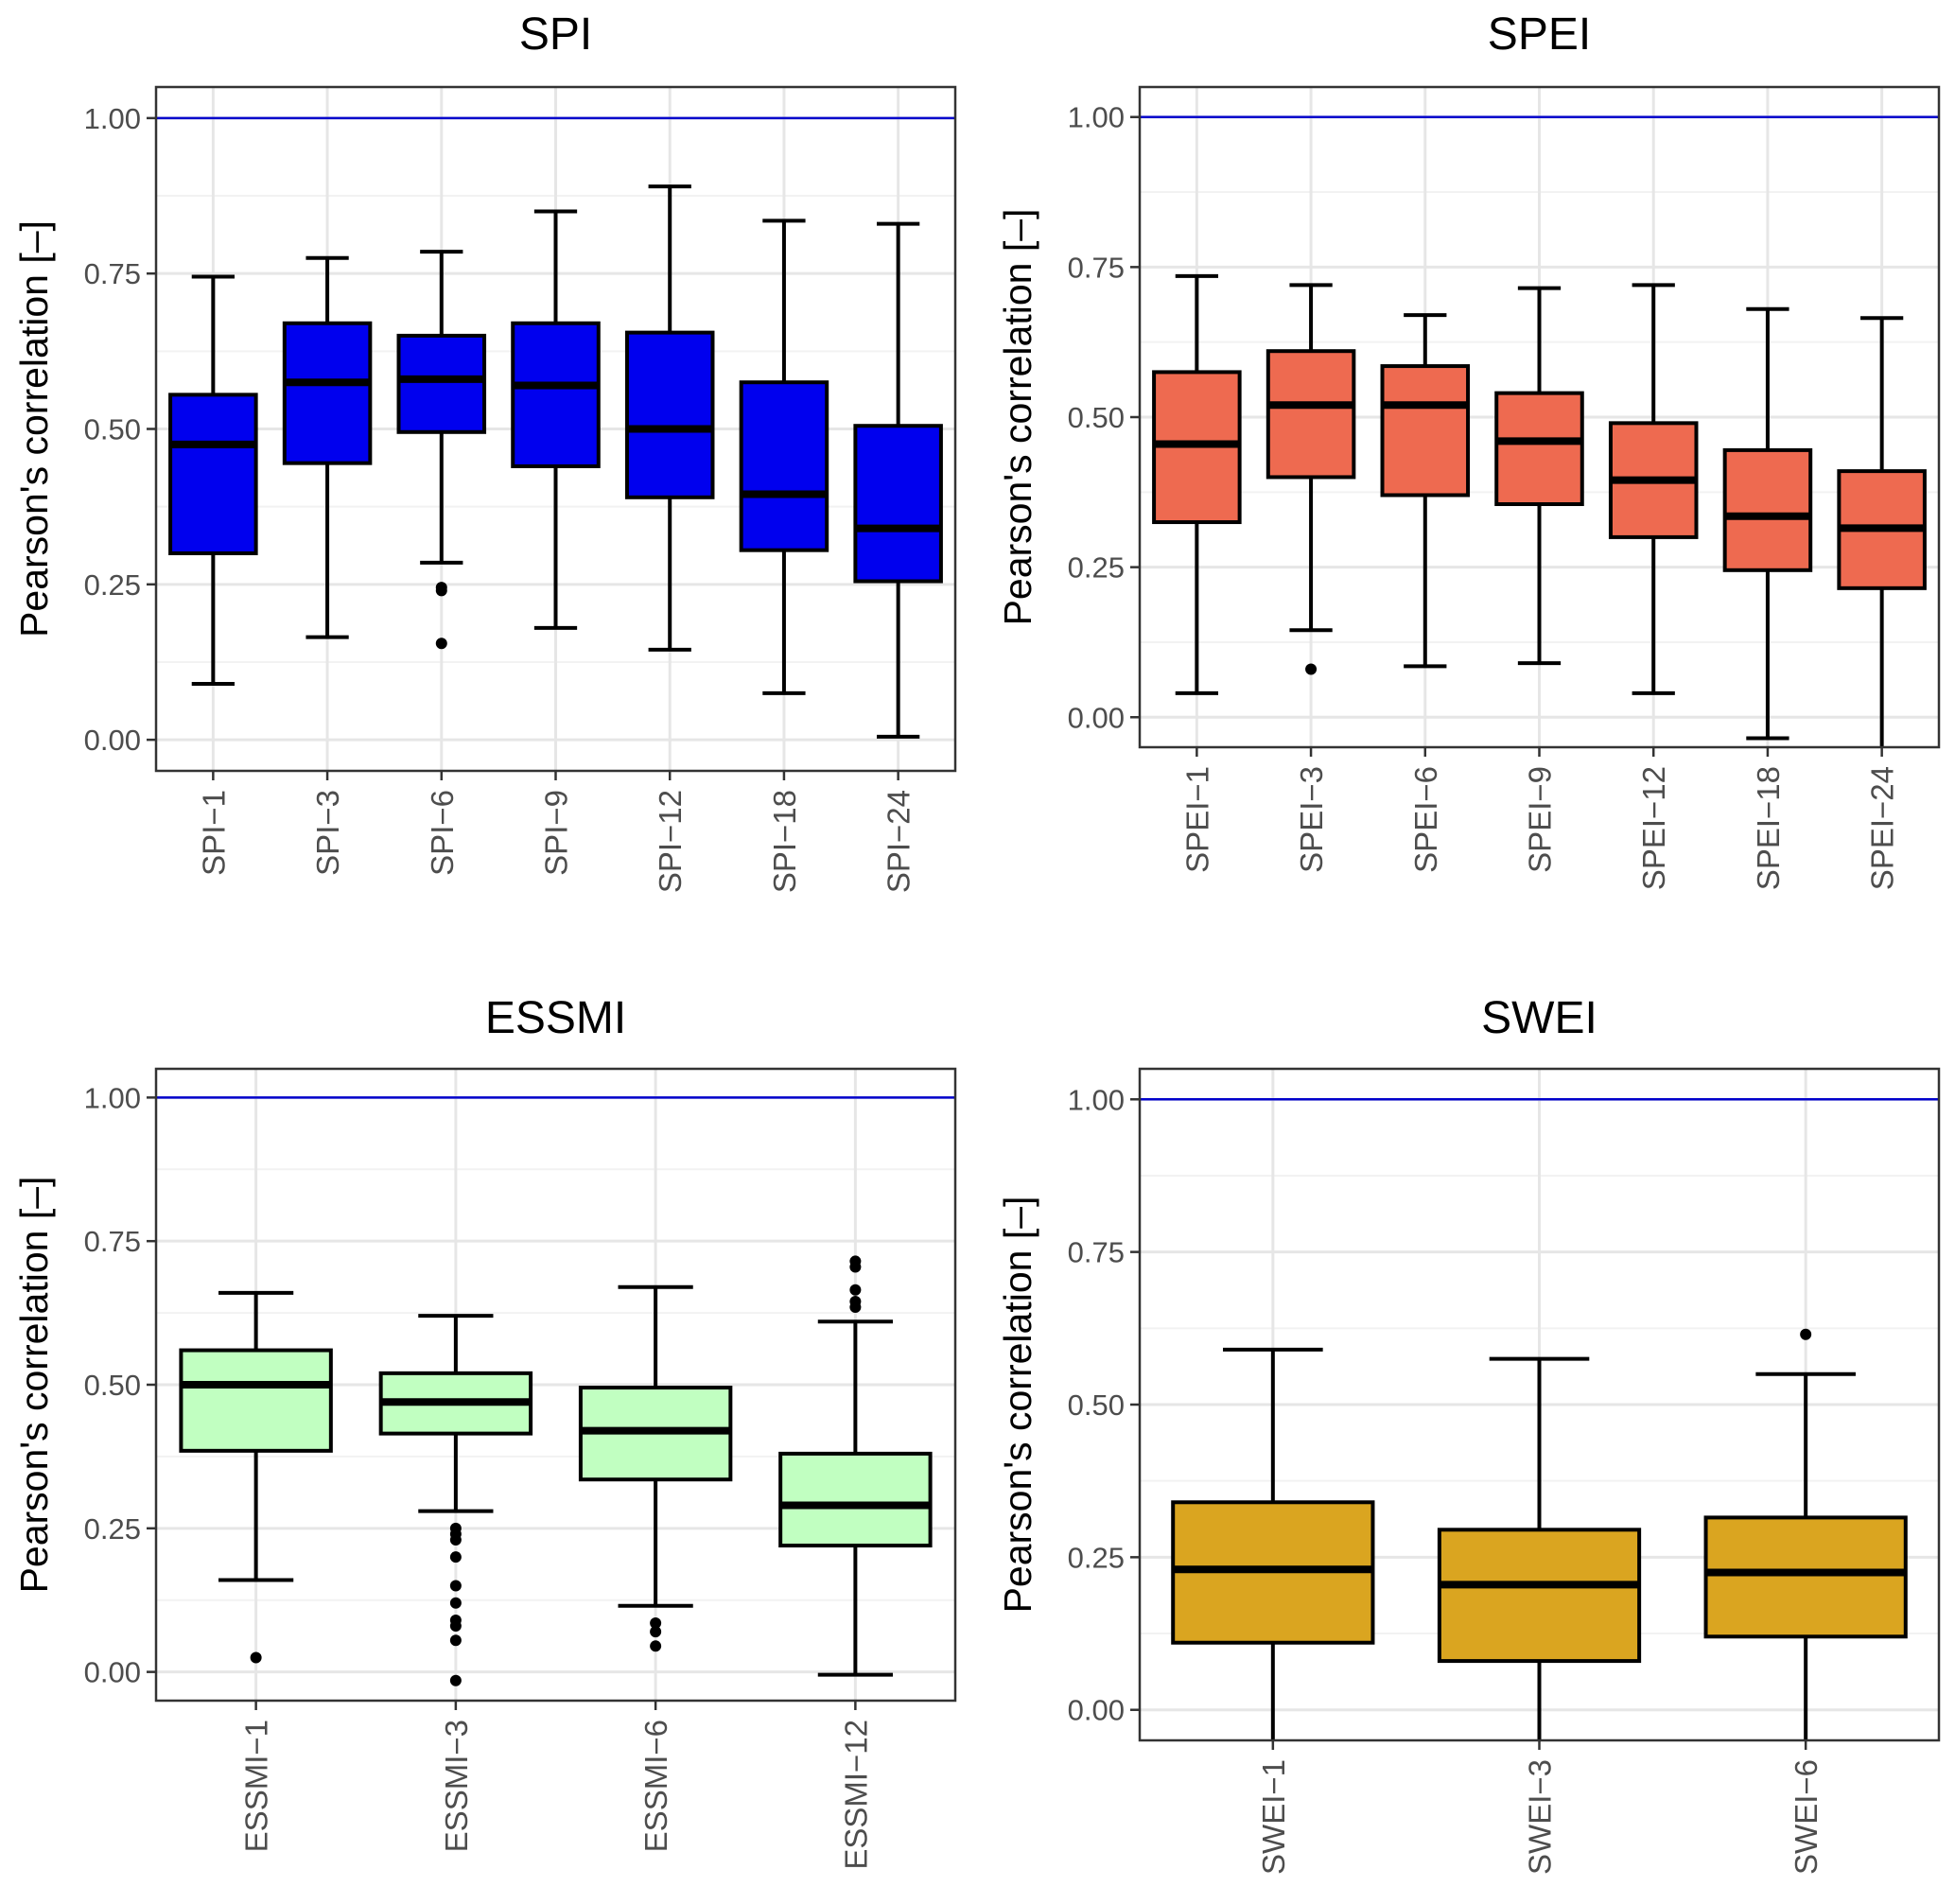 The height and width of the screenshot is (1904, 1955). I want to click on box-SPEI−18, so click(1767, 523).